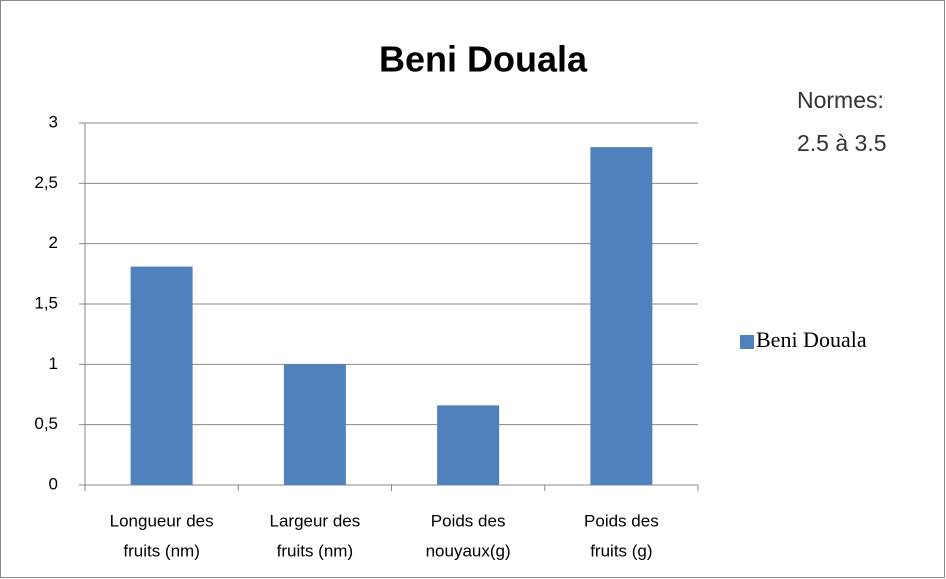 The width and height of the screenshot is (946, 579). I want to click on y-tick-label: 1, so click(53, 363).